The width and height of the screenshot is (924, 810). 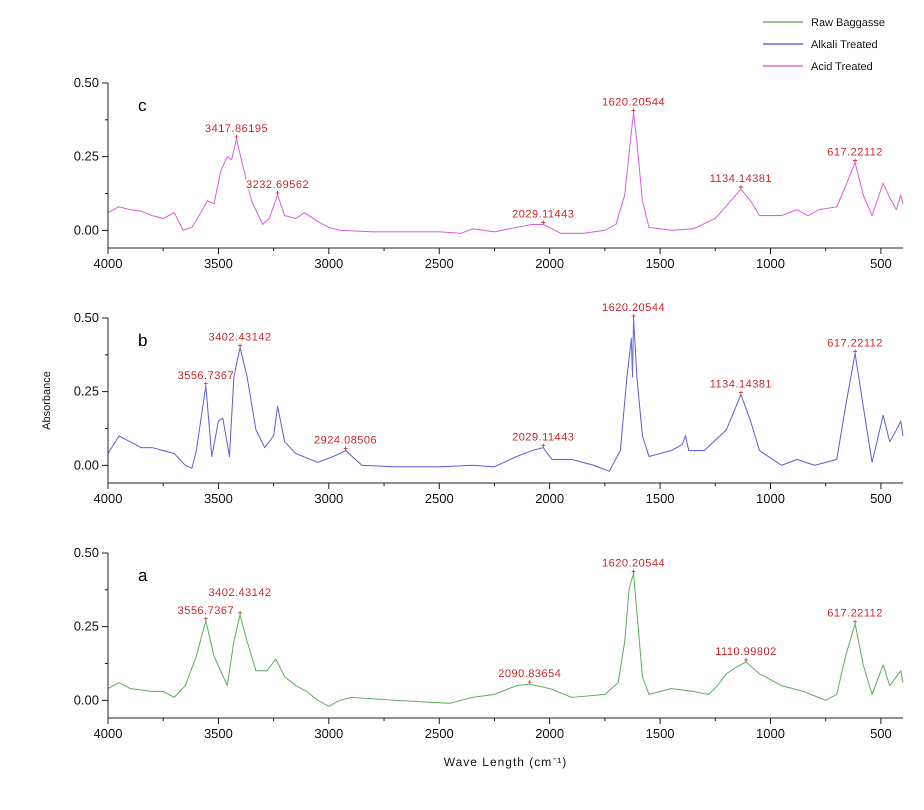 What do you see at coordinates (530, 674) in the screenshot?
I see `annotation: 2090.83654` at bounding box center [530, 674].